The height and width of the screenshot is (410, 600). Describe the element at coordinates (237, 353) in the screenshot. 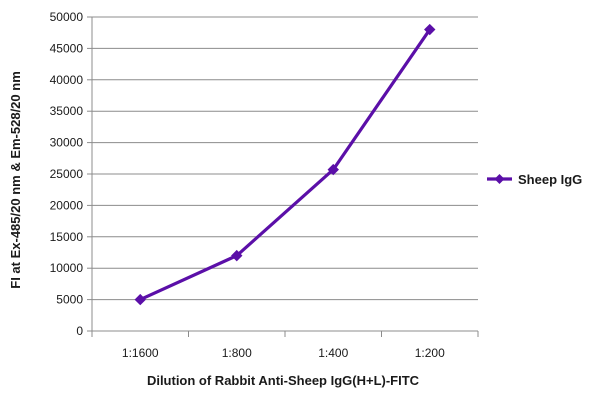

I see `x-tick-label: 1:800` at that location.